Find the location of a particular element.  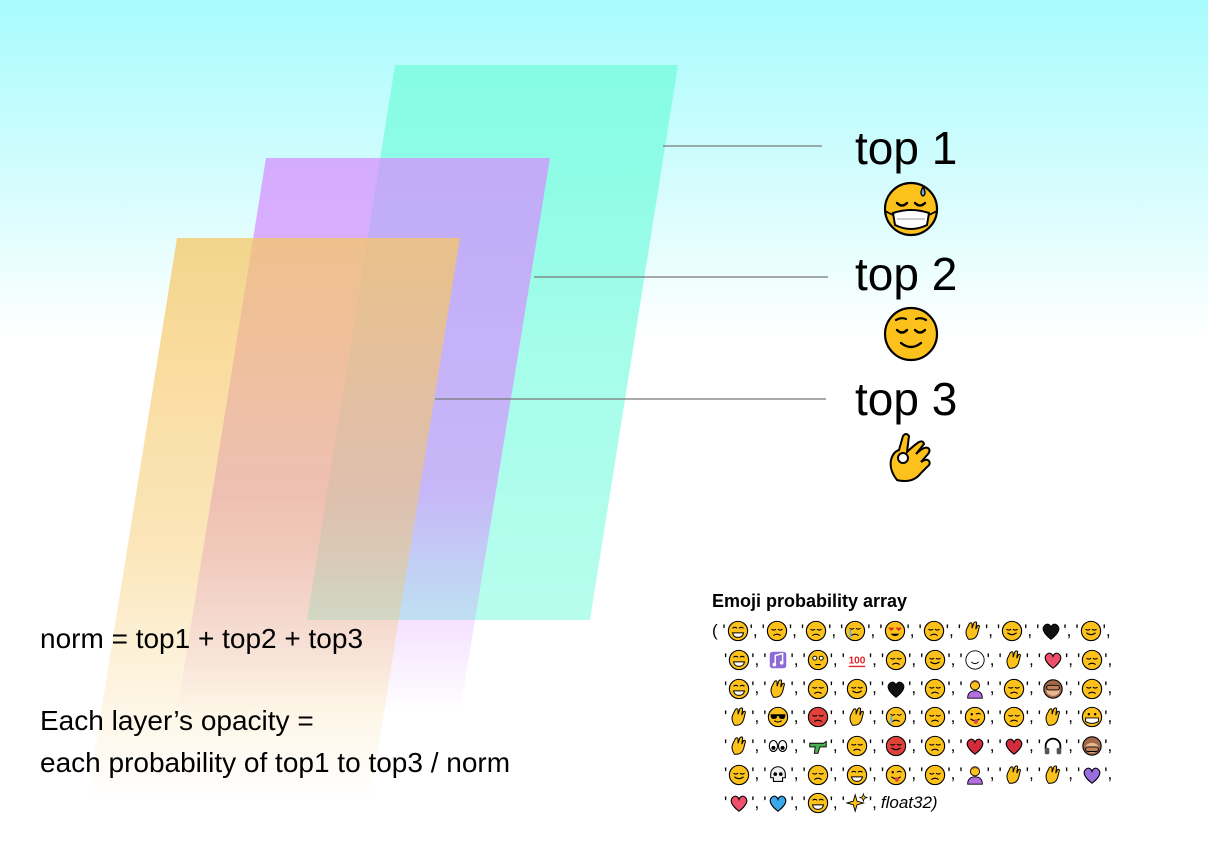

pensive-icon is located at coordinates (933, 631).